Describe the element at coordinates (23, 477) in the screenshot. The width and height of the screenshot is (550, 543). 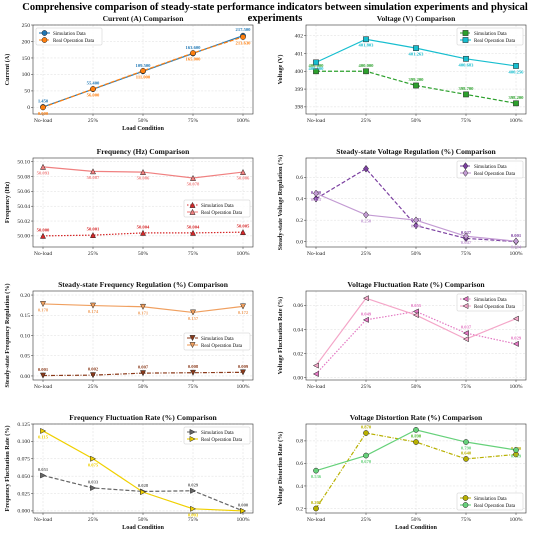
I see `y-tick-label: 0.050` at that location.